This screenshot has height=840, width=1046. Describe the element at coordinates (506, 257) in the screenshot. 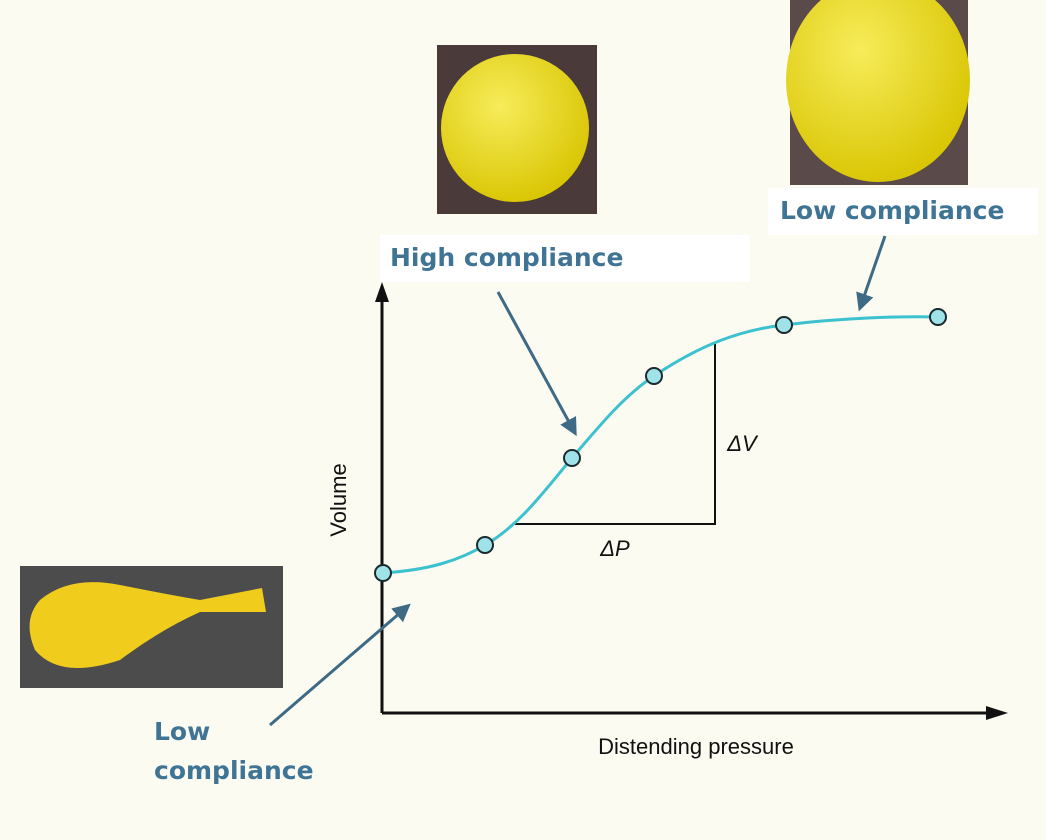

I see `callout-high: High compliance` at that location.